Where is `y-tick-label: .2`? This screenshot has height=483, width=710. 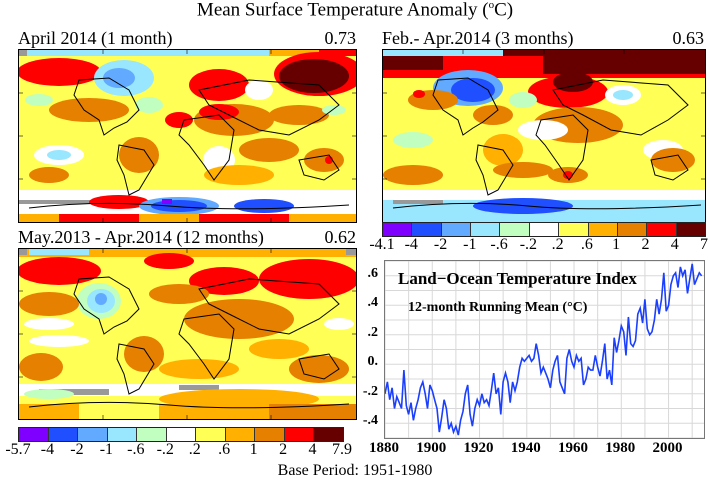
y-tick-label: .2 is located at coordinates (373, 332).